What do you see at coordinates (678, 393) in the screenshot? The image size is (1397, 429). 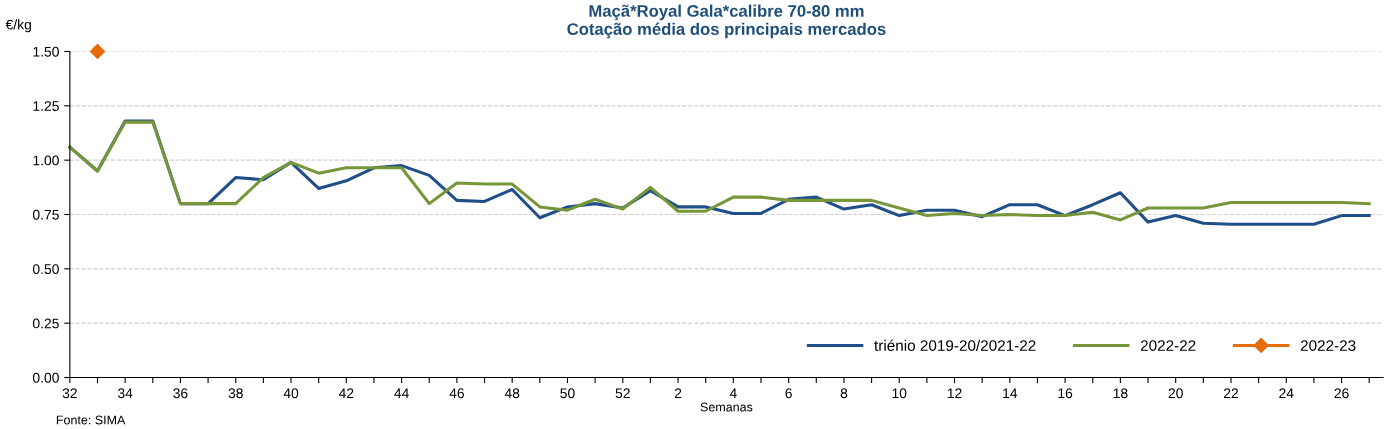 I see `x-tick-label: 2` at bounding box center [678, 393].